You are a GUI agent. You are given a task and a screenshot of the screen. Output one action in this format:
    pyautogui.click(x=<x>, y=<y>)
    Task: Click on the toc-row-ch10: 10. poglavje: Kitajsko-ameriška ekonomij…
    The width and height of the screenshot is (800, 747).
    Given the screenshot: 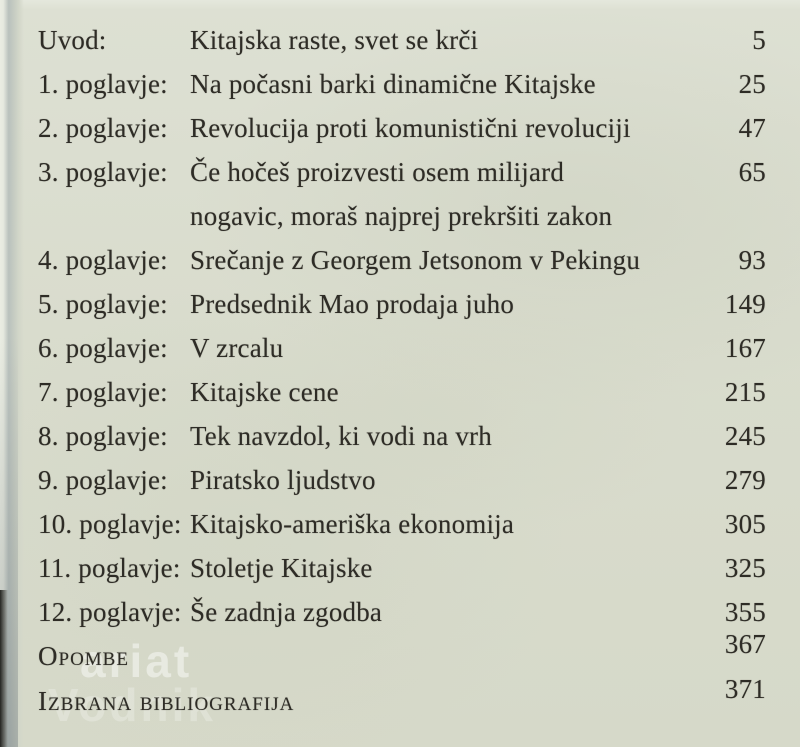 What is the action you would take?
    pyautogui.click(x=402, y=524)
    